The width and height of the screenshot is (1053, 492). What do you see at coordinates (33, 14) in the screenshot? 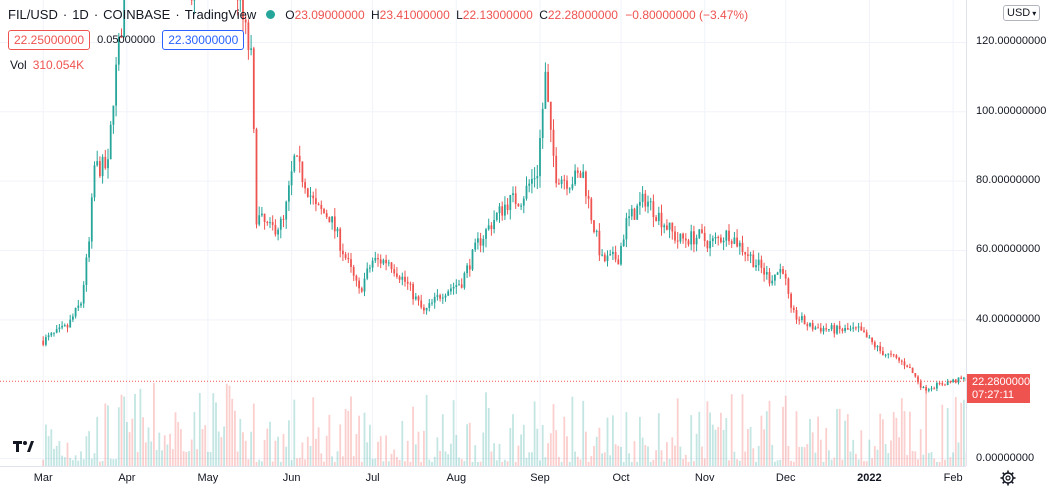
I see `symbol-name: FIL/USD` at bounding box center [33, 14].